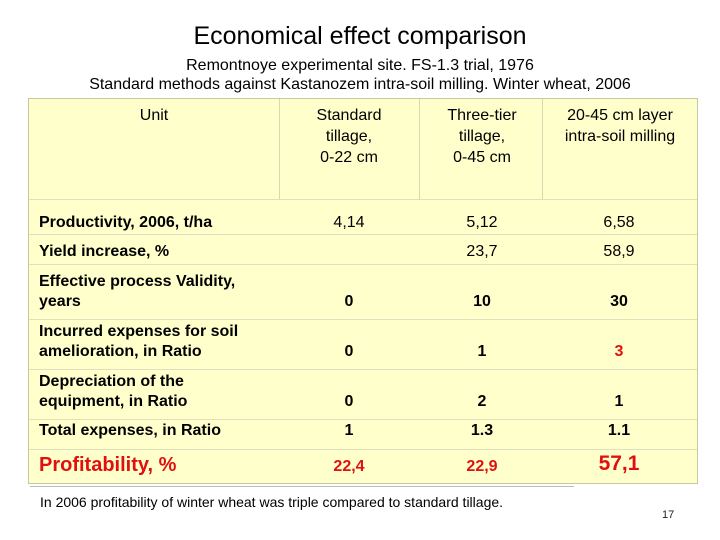 The image size is (720, 540). Describe the element at coordinates (482, 401) in the screenshot. I see `cell-depreciation-three-tier: 2` at that location.